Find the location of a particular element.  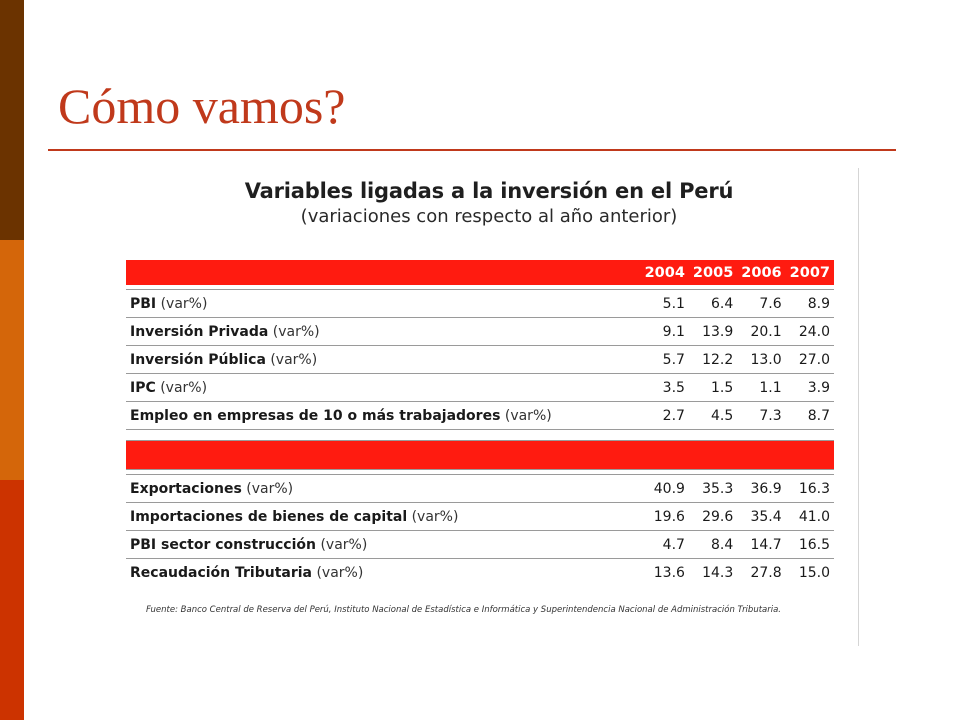

sidebar-band-bottom is located at coordinates (12, 600).